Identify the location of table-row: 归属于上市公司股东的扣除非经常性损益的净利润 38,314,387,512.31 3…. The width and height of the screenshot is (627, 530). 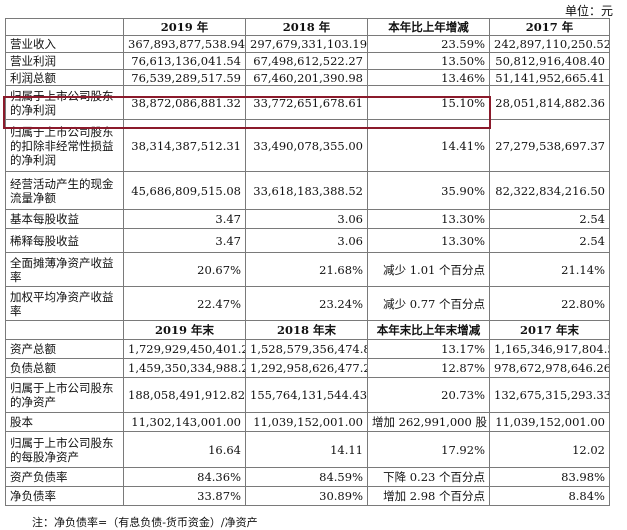
(307, 145).